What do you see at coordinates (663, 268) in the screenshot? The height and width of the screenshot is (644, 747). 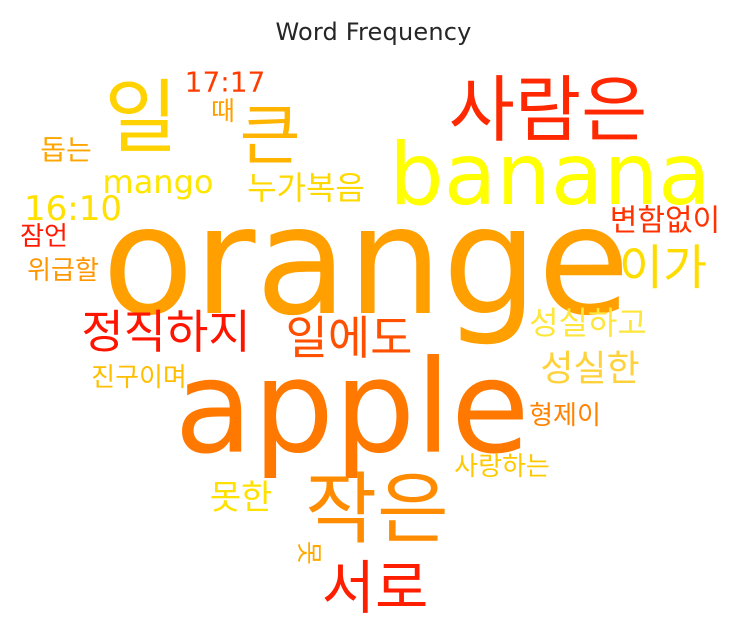 I see `word-11: 이가` at bounding box center [663, 268].